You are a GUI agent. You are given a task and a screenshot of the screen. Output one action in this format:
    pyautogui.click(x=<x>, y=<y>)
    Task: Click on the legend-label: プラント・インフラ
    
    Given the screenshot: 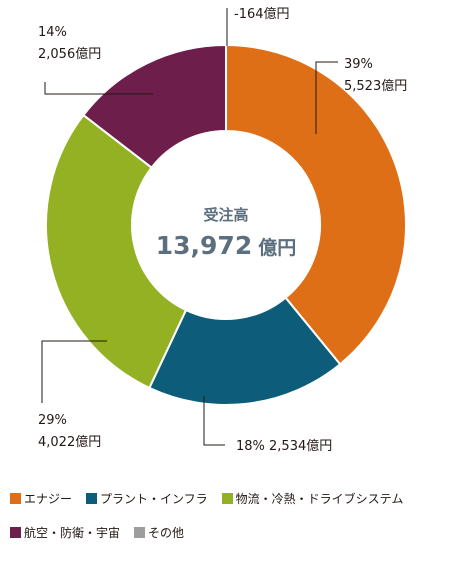 What is the action you would take?
    pyautogui.click(x=154, y=498)
    